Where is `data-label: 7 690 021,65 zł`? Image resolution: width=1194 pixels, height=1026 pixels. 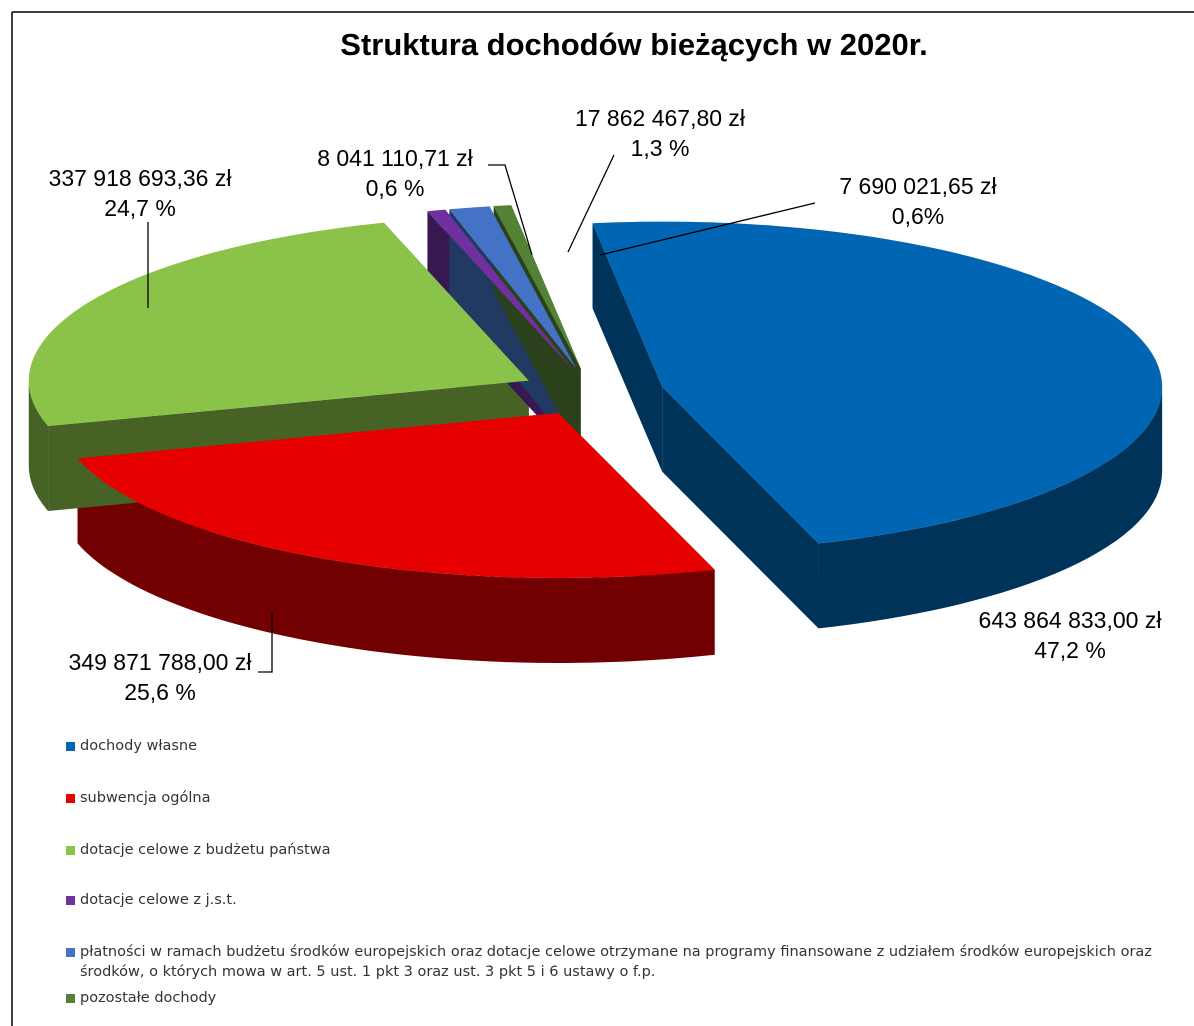
data-label: 7 690 021,65 zł is located at coordinates (917, 186).